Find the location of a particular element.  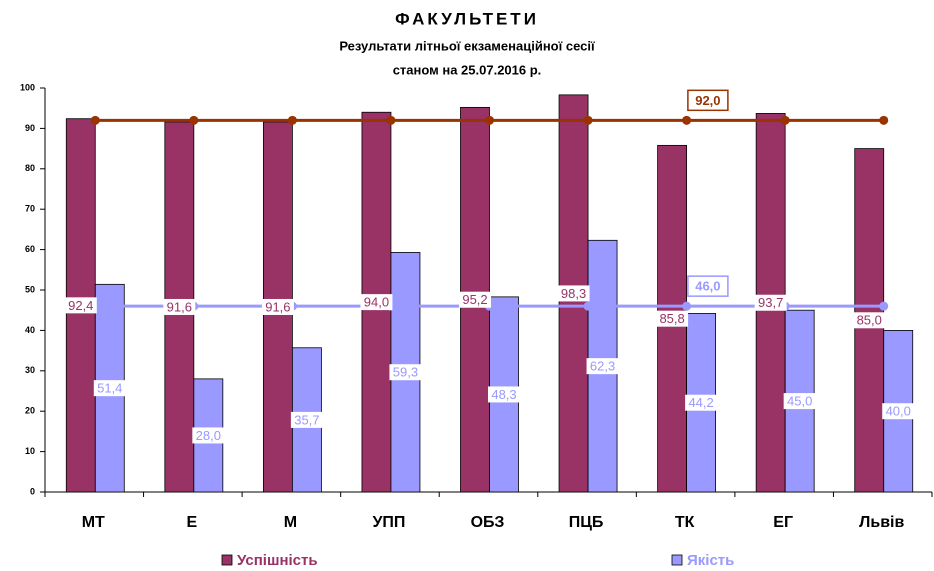

average-label: 92,0 is located at coordinates (707, 100).